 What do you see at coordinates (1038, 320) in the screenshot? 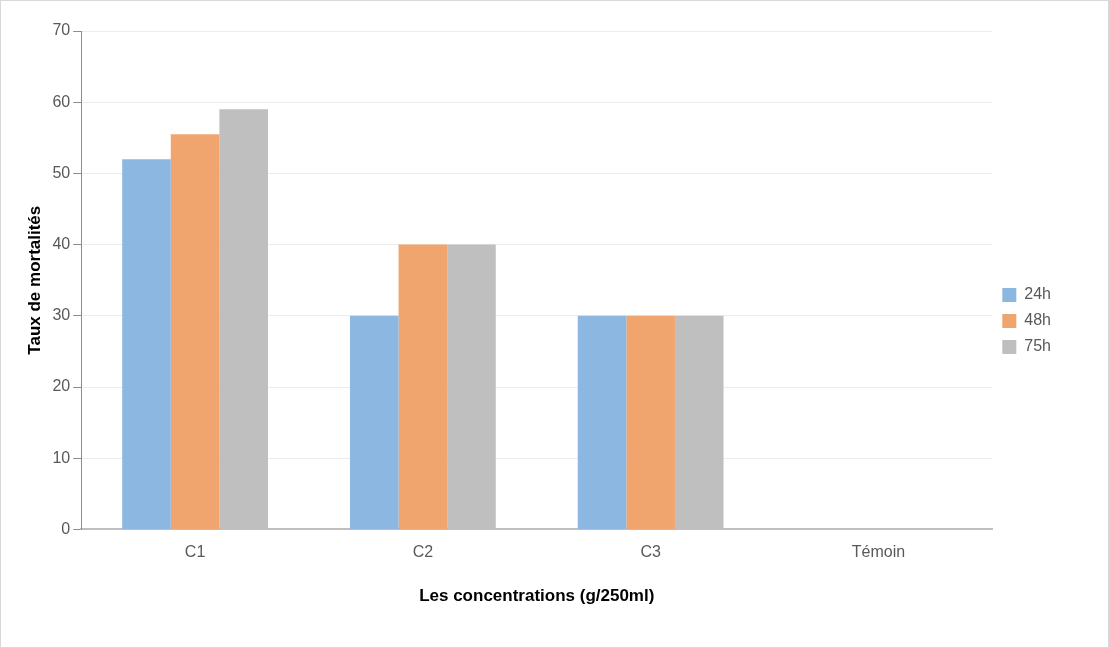
I see `legend-label: 48h` at bounding box center [1038, 320].